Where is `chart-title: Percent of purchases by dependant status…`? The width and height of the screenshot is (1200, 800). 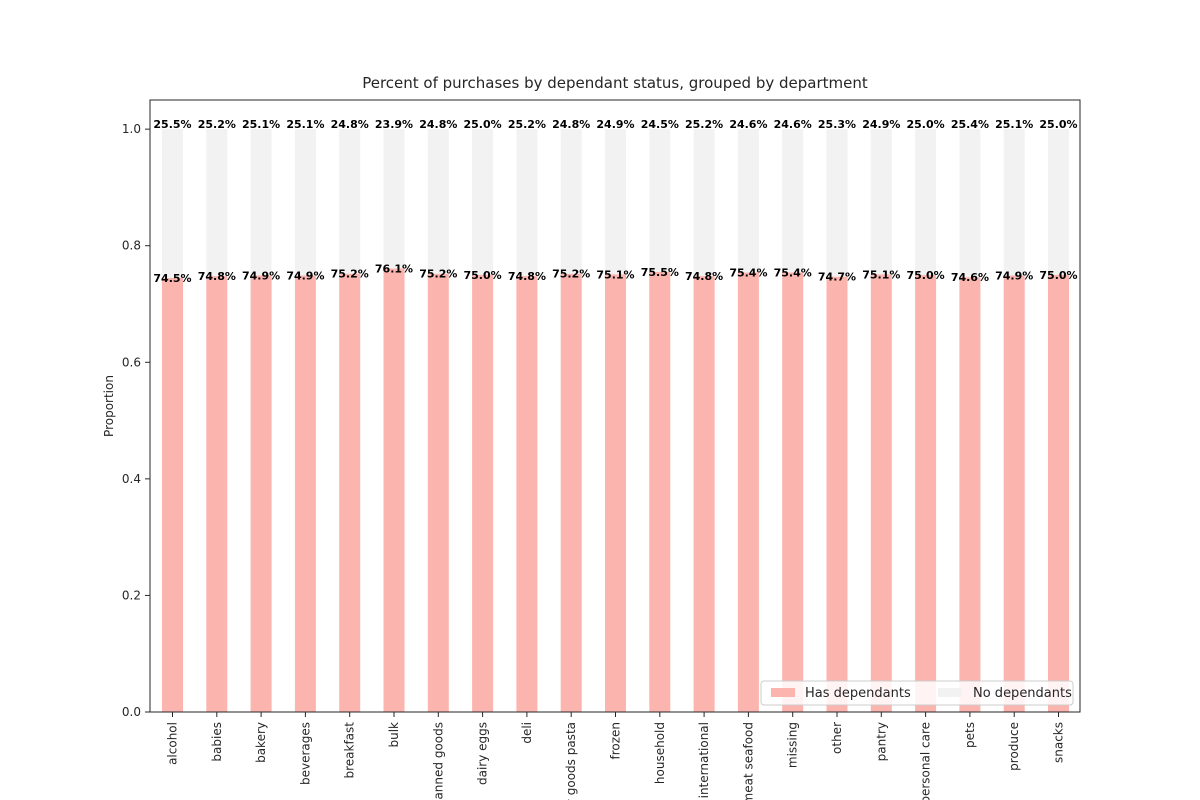 chart-title: Percent of purchases by dependant status… is located at coordinates (615, 83).